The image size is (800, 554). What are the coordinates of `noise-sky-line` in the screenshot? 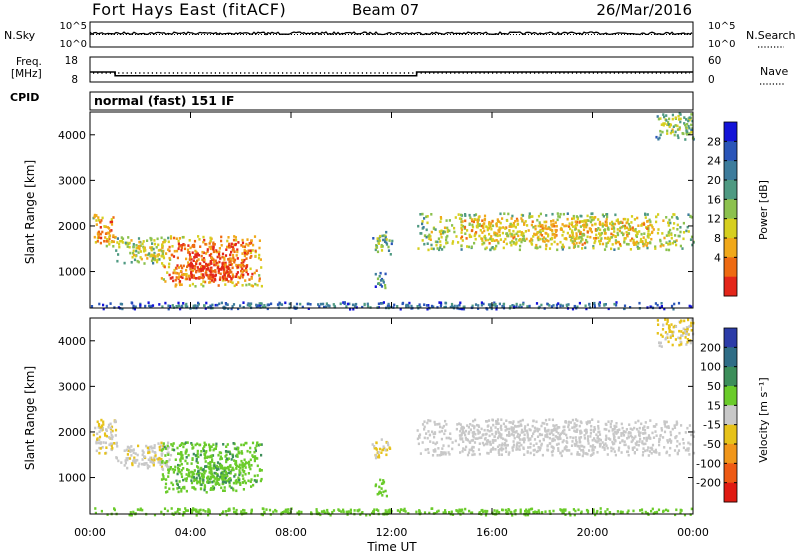 It's located at (391, 33).